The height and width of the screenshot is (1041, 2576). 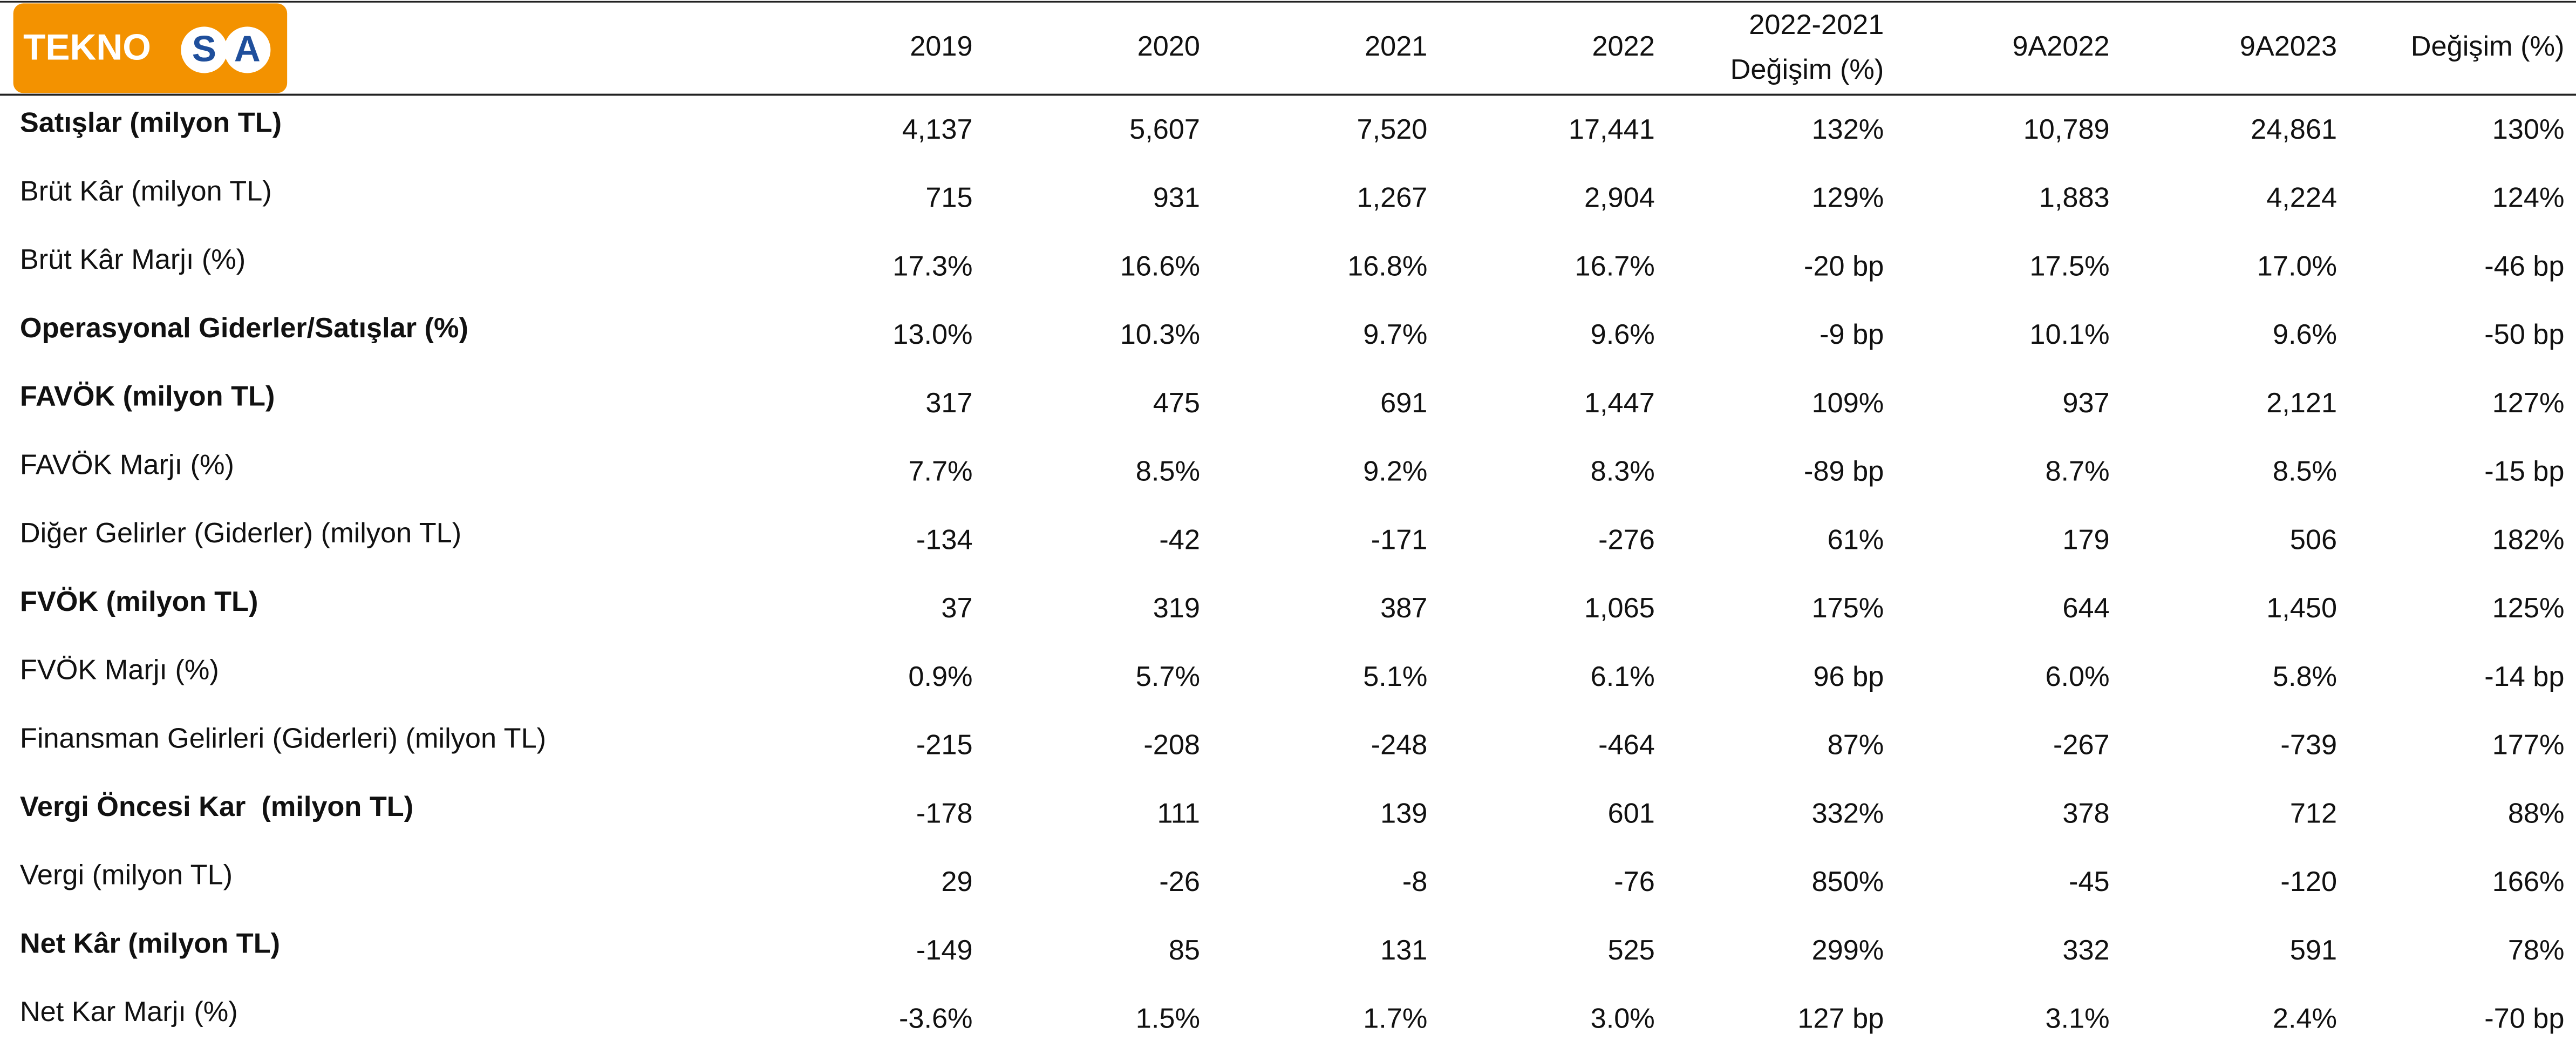 I want to click on row-label: Diğer Gelirler (Giderler) (milyon TL), so click(x=240, y=534).